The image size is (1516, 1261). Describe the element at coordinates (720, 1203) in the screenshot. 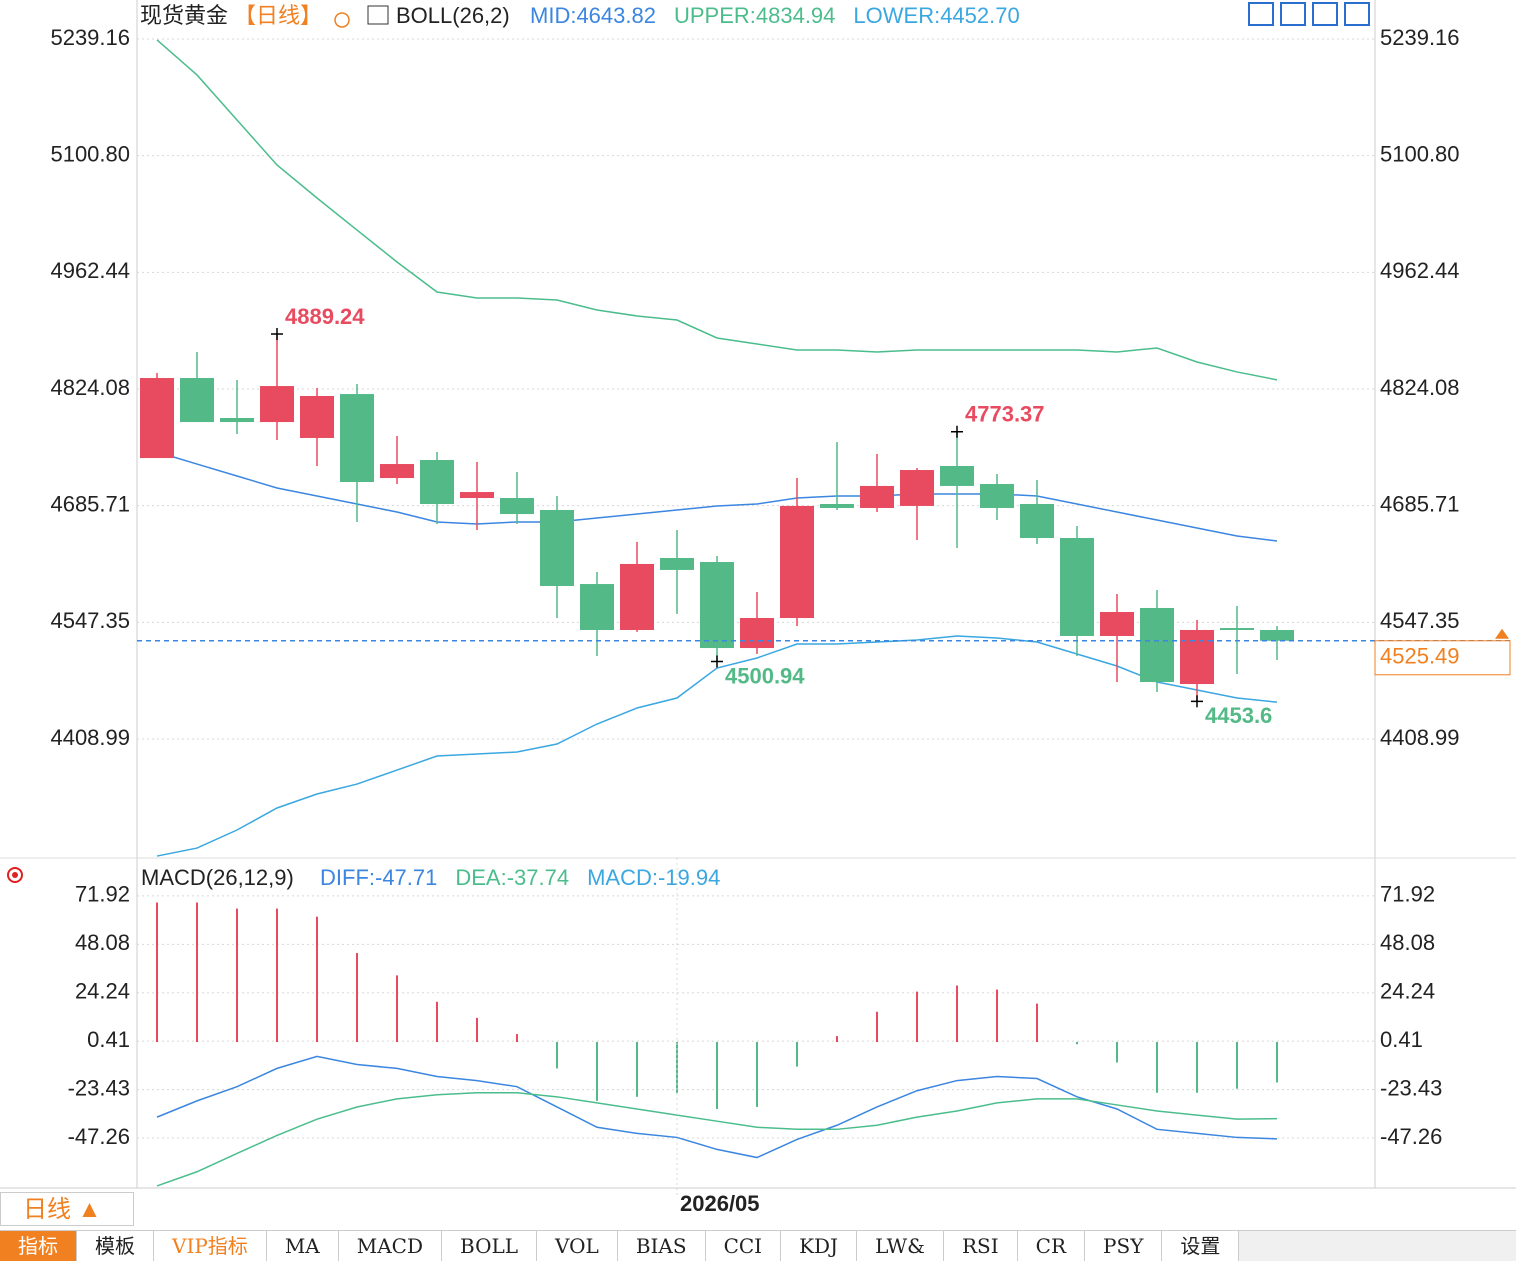

I see `x-tick-label: 2026/05` at that location.